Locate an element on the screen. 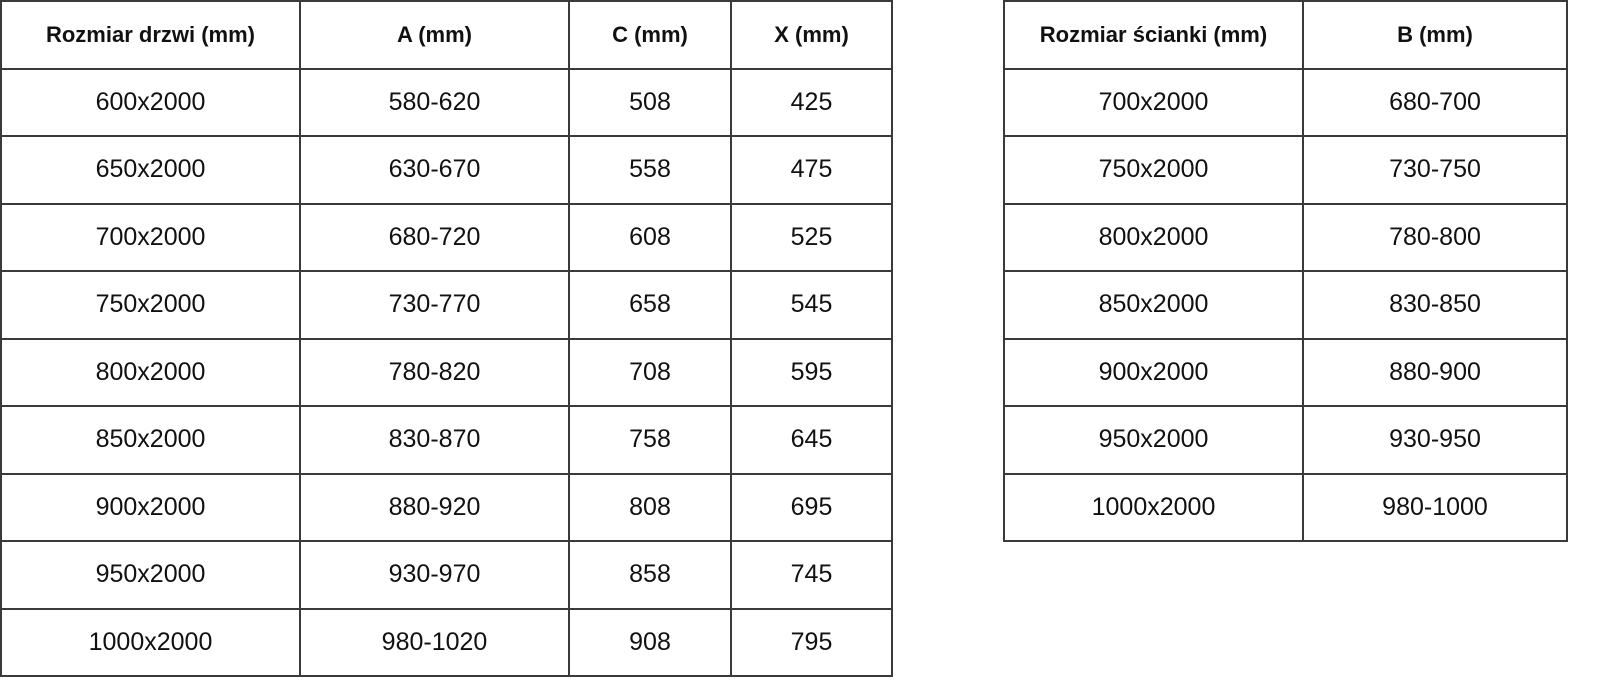  table-row: 950x2000 930-950 is located at coordinates (1285, 440).